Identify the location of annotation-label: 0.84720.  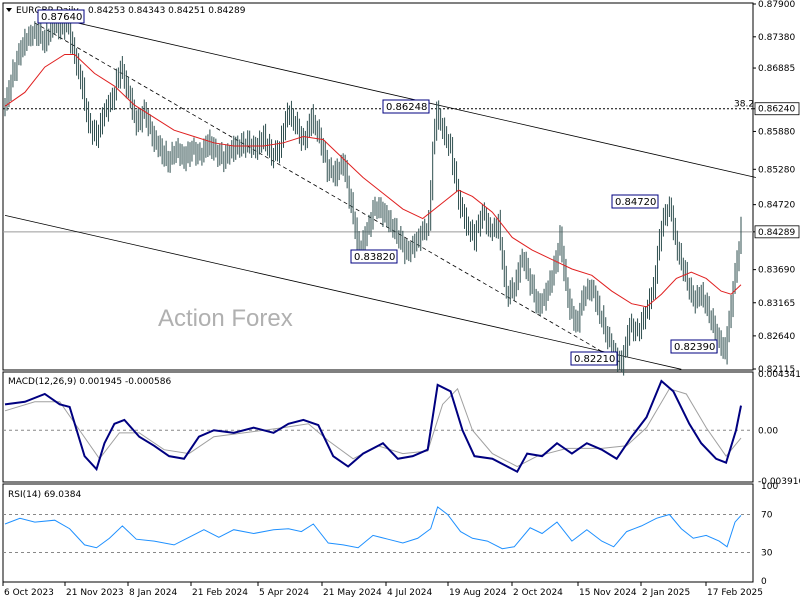
(635, 202).